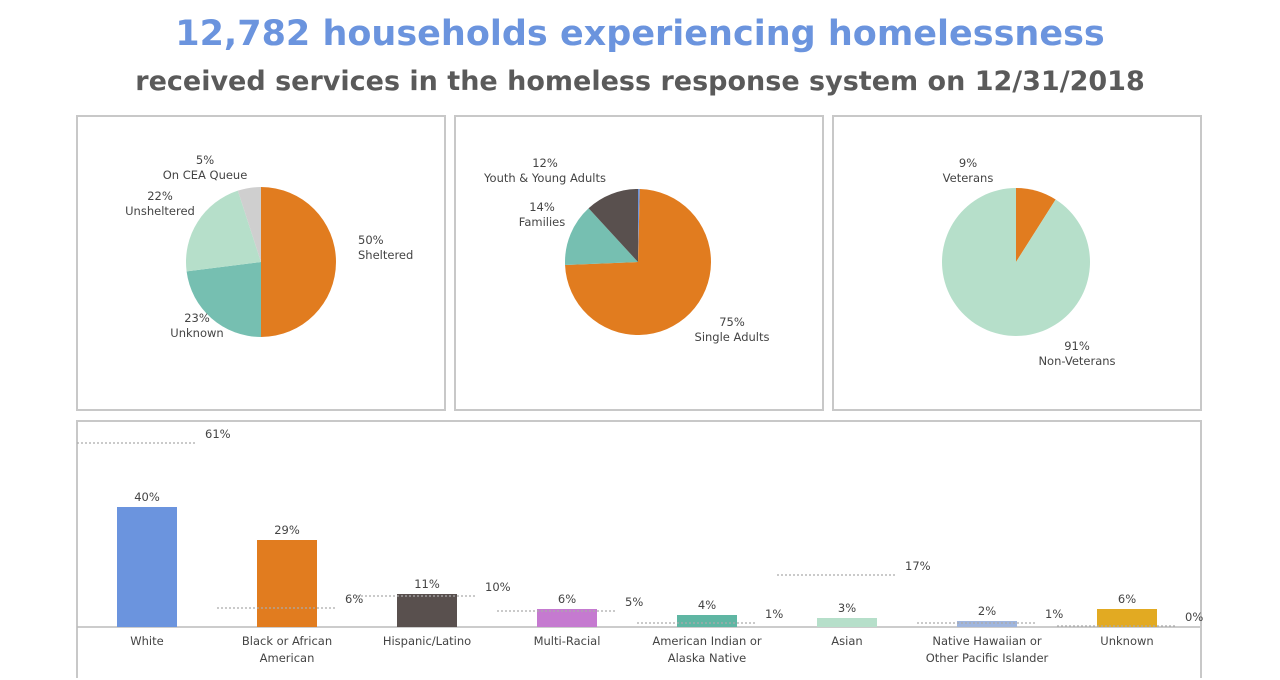  Describe the element at coordinates (287, 641) in the screenshot. I see `category-label: Black or African` at that location.